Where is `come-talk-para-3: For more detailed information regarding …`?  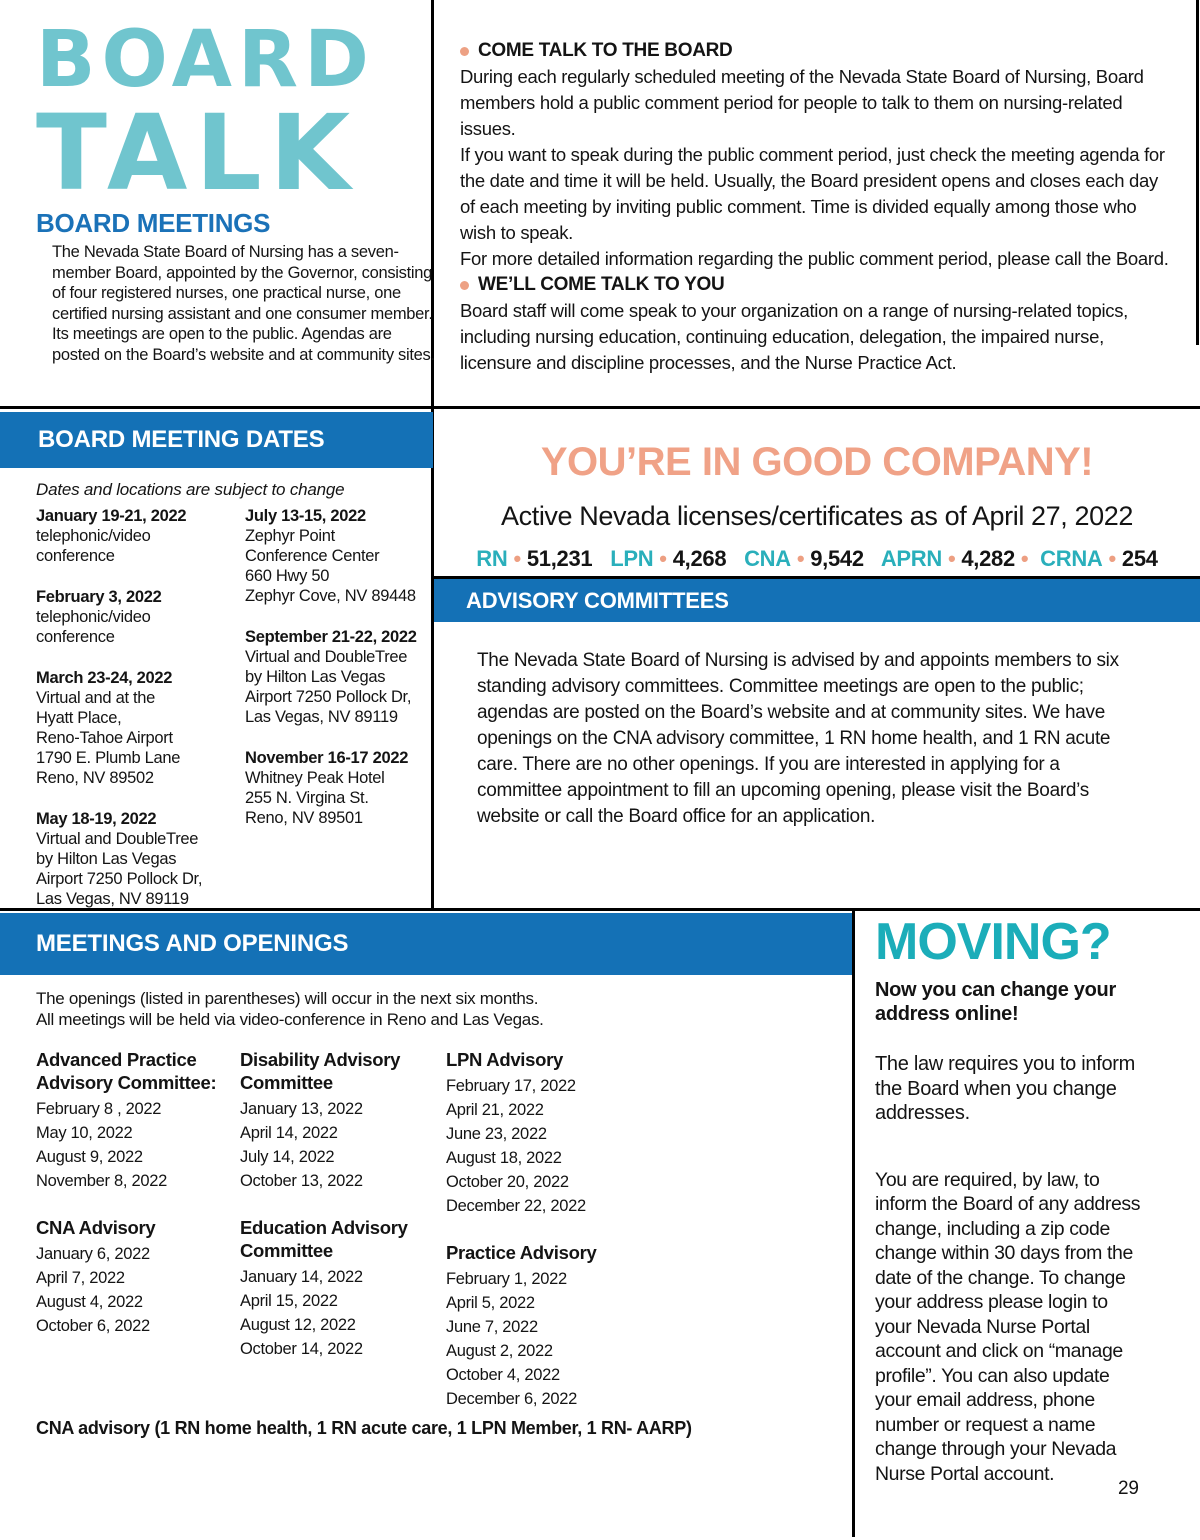
come-talk-para-3: For more detailed information regarding … is located at coordinates (814, 258).